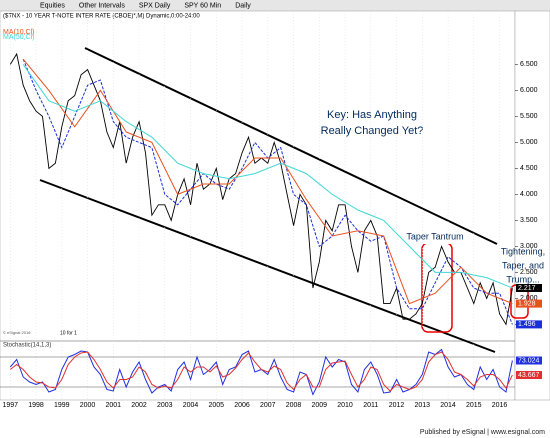 This screenshot has height=438, width=550. What do you see at coordinates (500, 405) in the screenshot?
I see `x-tick-label: 2016` at bounding box center [500, 405].